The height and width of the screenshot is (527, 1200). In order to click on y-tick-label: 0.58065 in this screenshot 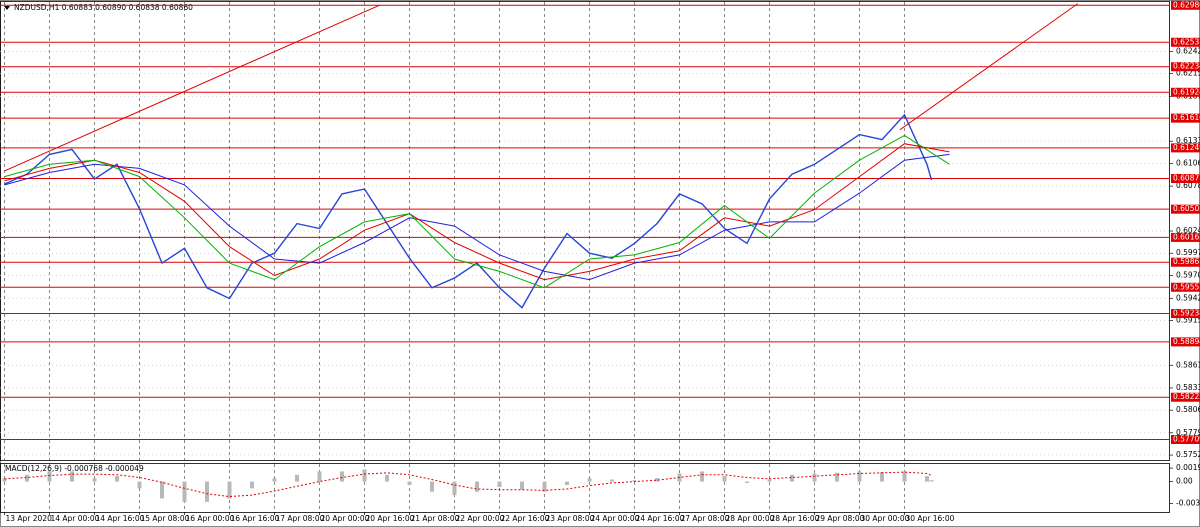, I will do `click(1188, 409)`.